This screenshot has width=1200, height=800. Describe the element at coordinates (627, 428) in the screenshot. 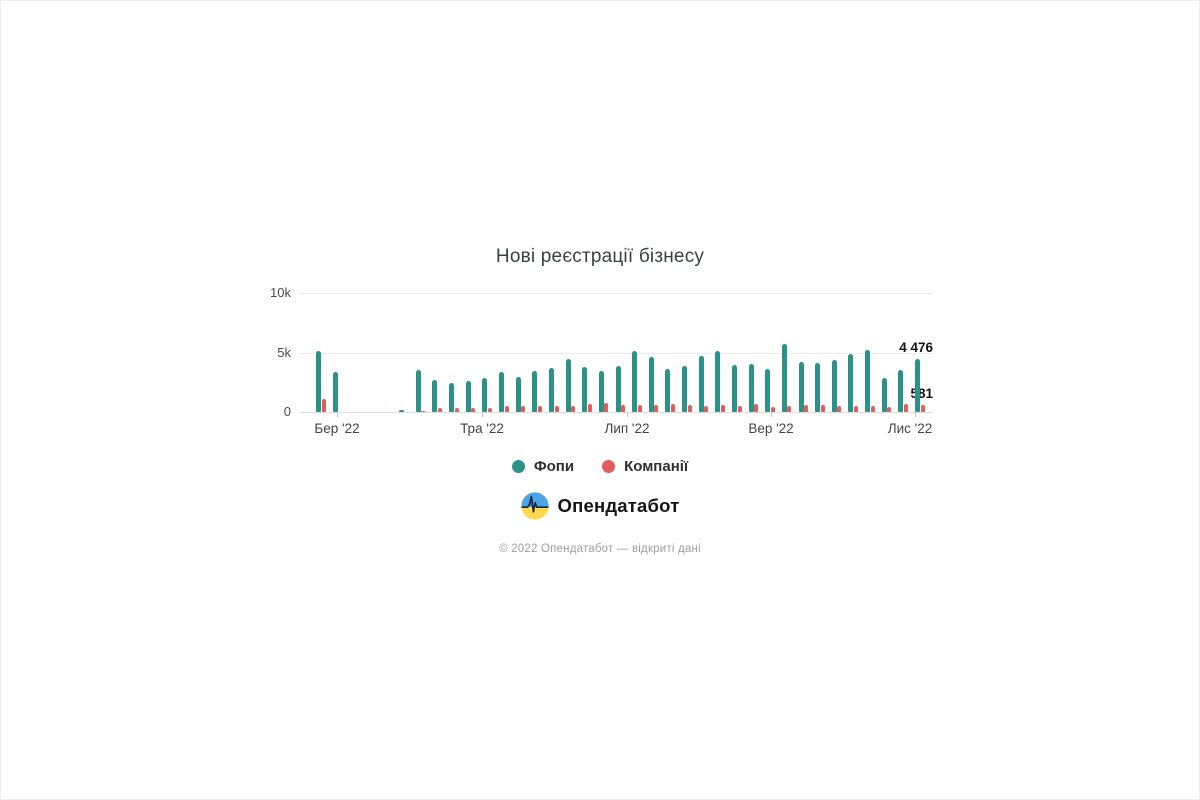

I see `x-tick-label: Лип '22` at that location.